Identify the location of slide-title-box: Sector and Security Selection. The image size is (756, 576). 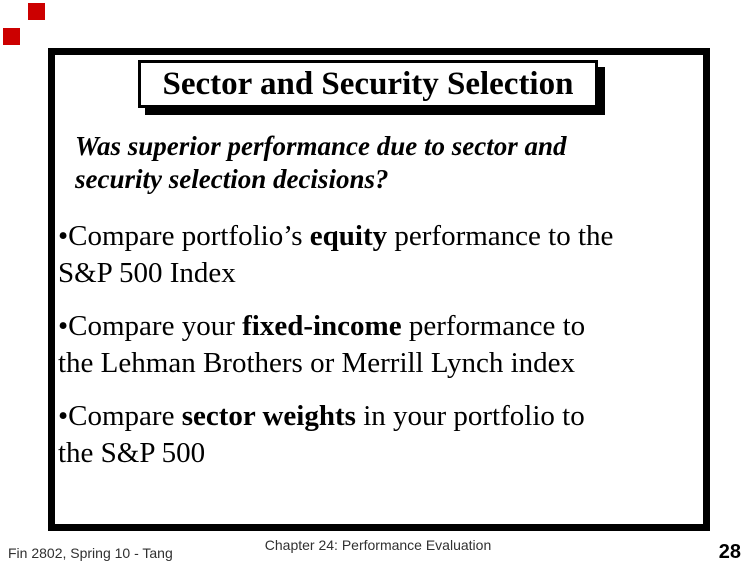
(368, 84).